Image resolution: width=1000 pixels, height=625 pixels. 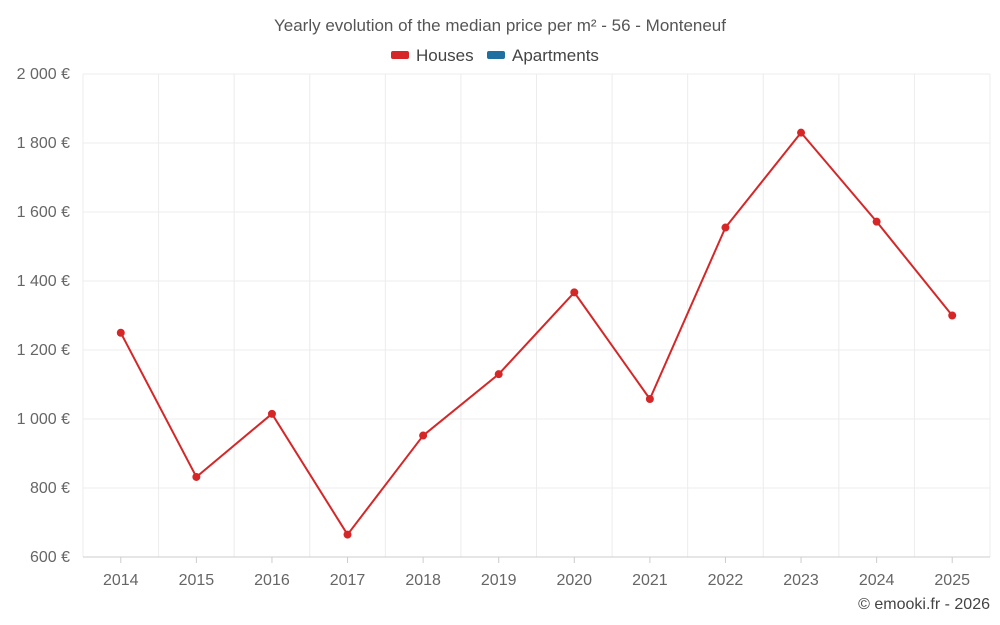 I want to click on x-tick-label: 2016, so click(x=272, y=580).